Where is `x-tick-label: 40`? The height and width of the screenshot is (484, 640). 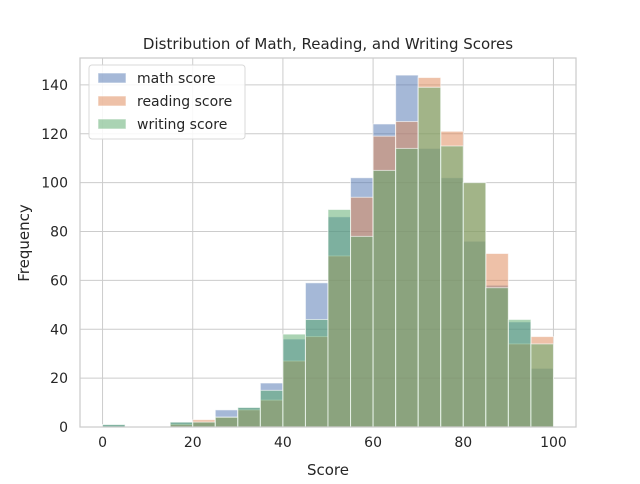 x-tick-label: 40 is located at coordinates (283, 443).